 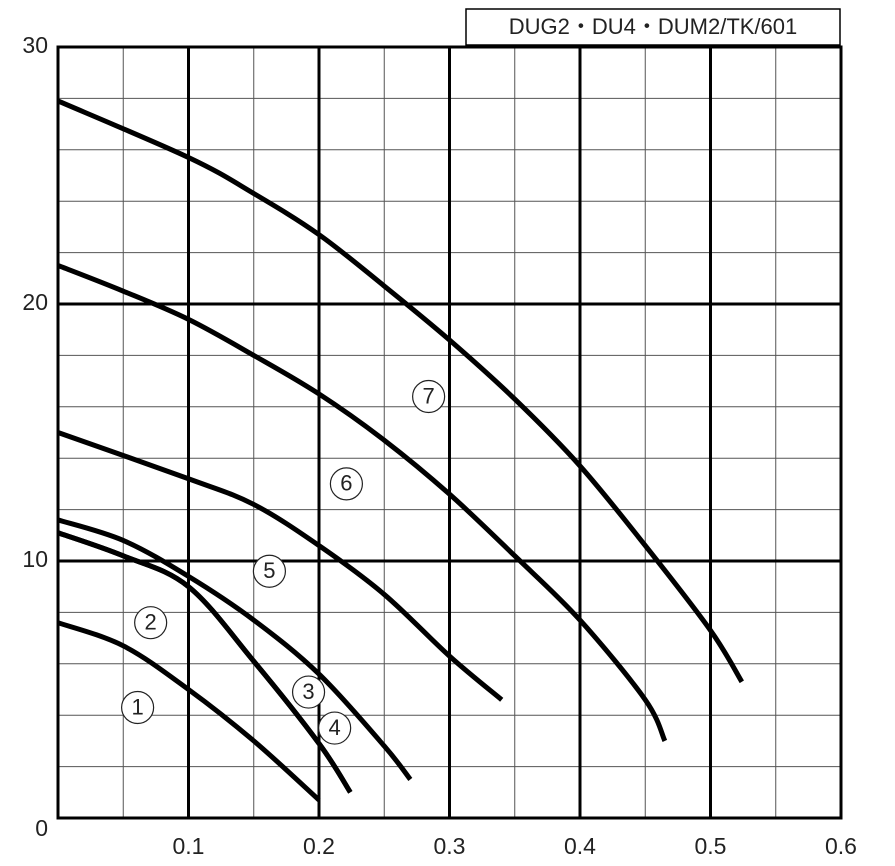 What do you see at coordinates (35, 559) in the screenshot?
I see `y-tick-label: 10` at bounding box center [35, 559].